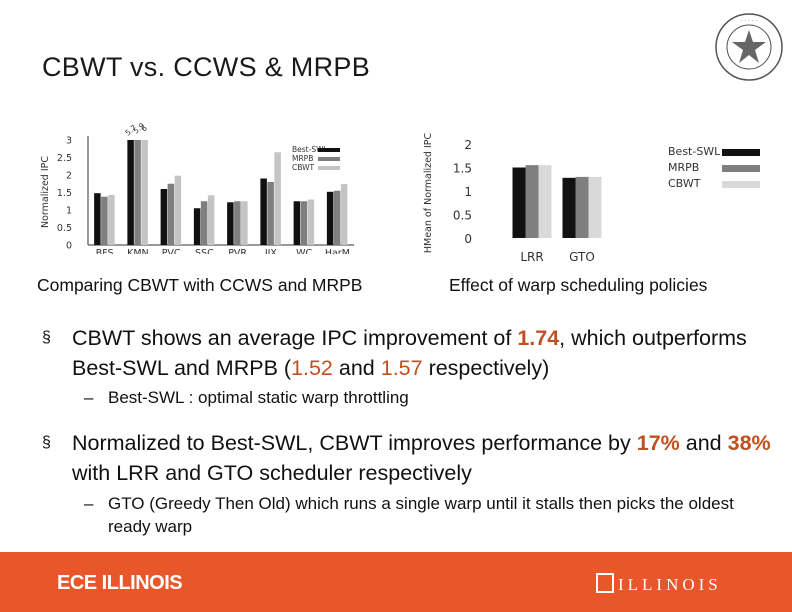 The width and height of the screenshot is (792, 612). I want to click on bar-cbwt-gto, so click(595, 207).